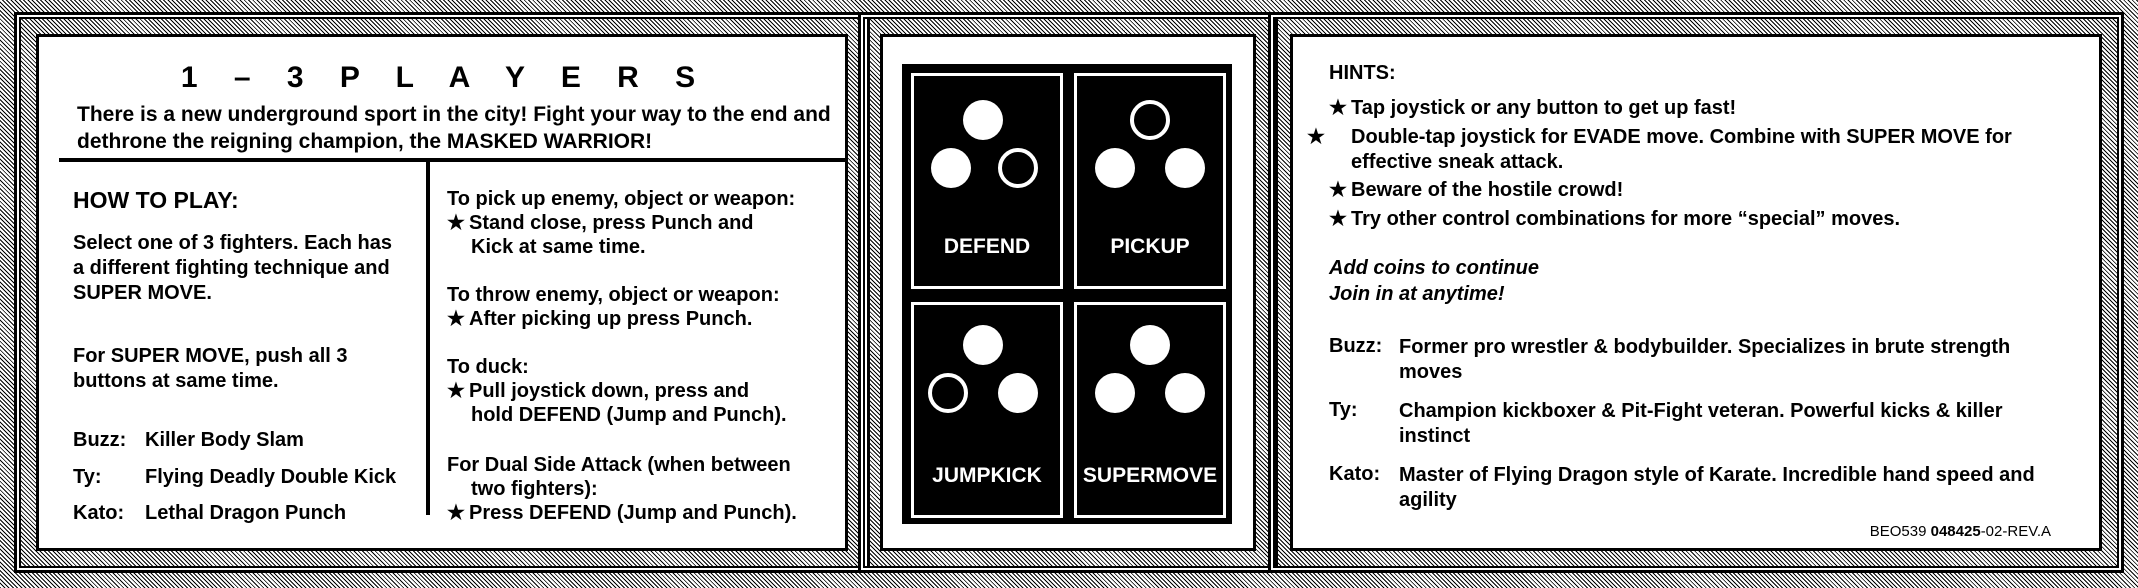  What do you see at coordinates (99, 513) in the screenshot?
I see `move-fighter-name: Kato:` at bounding box center [99, 513].